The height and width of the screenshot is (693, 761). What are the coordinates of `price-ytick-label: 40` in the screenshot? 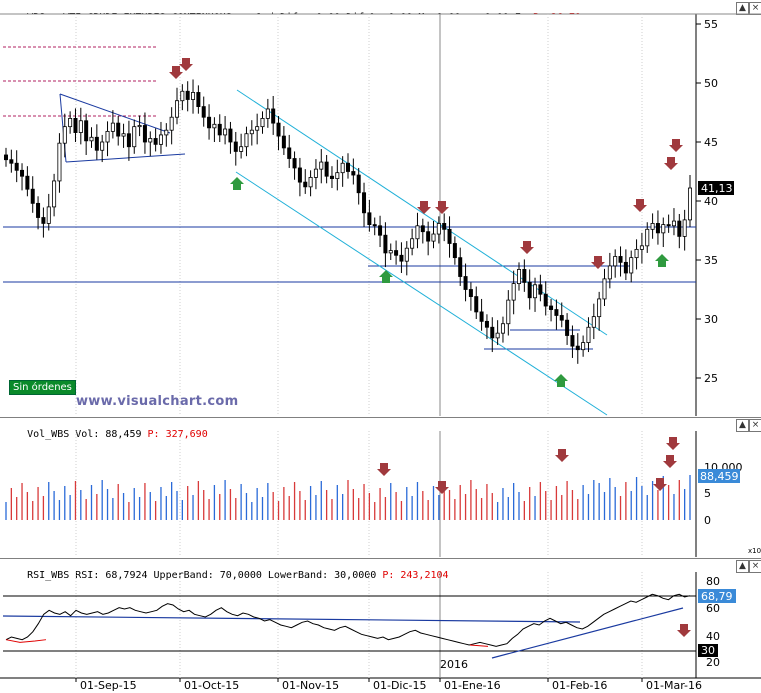 It's located at (711, 201).